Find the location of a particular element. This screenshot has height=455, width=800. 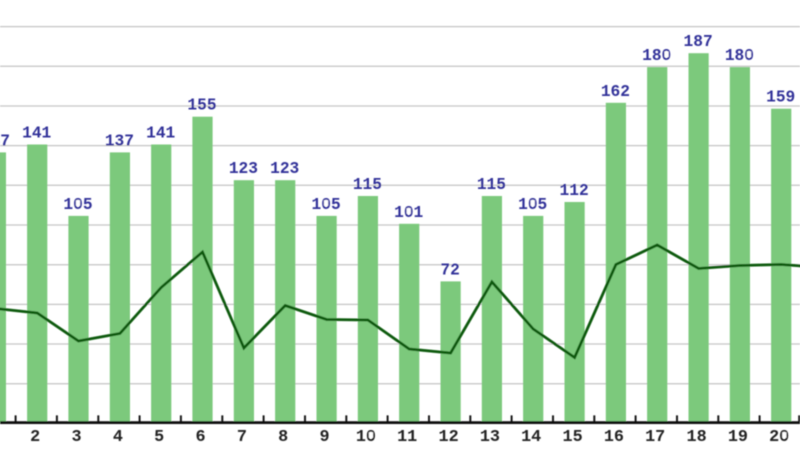

svg-text: 16 is located at coordinates (614, 437).